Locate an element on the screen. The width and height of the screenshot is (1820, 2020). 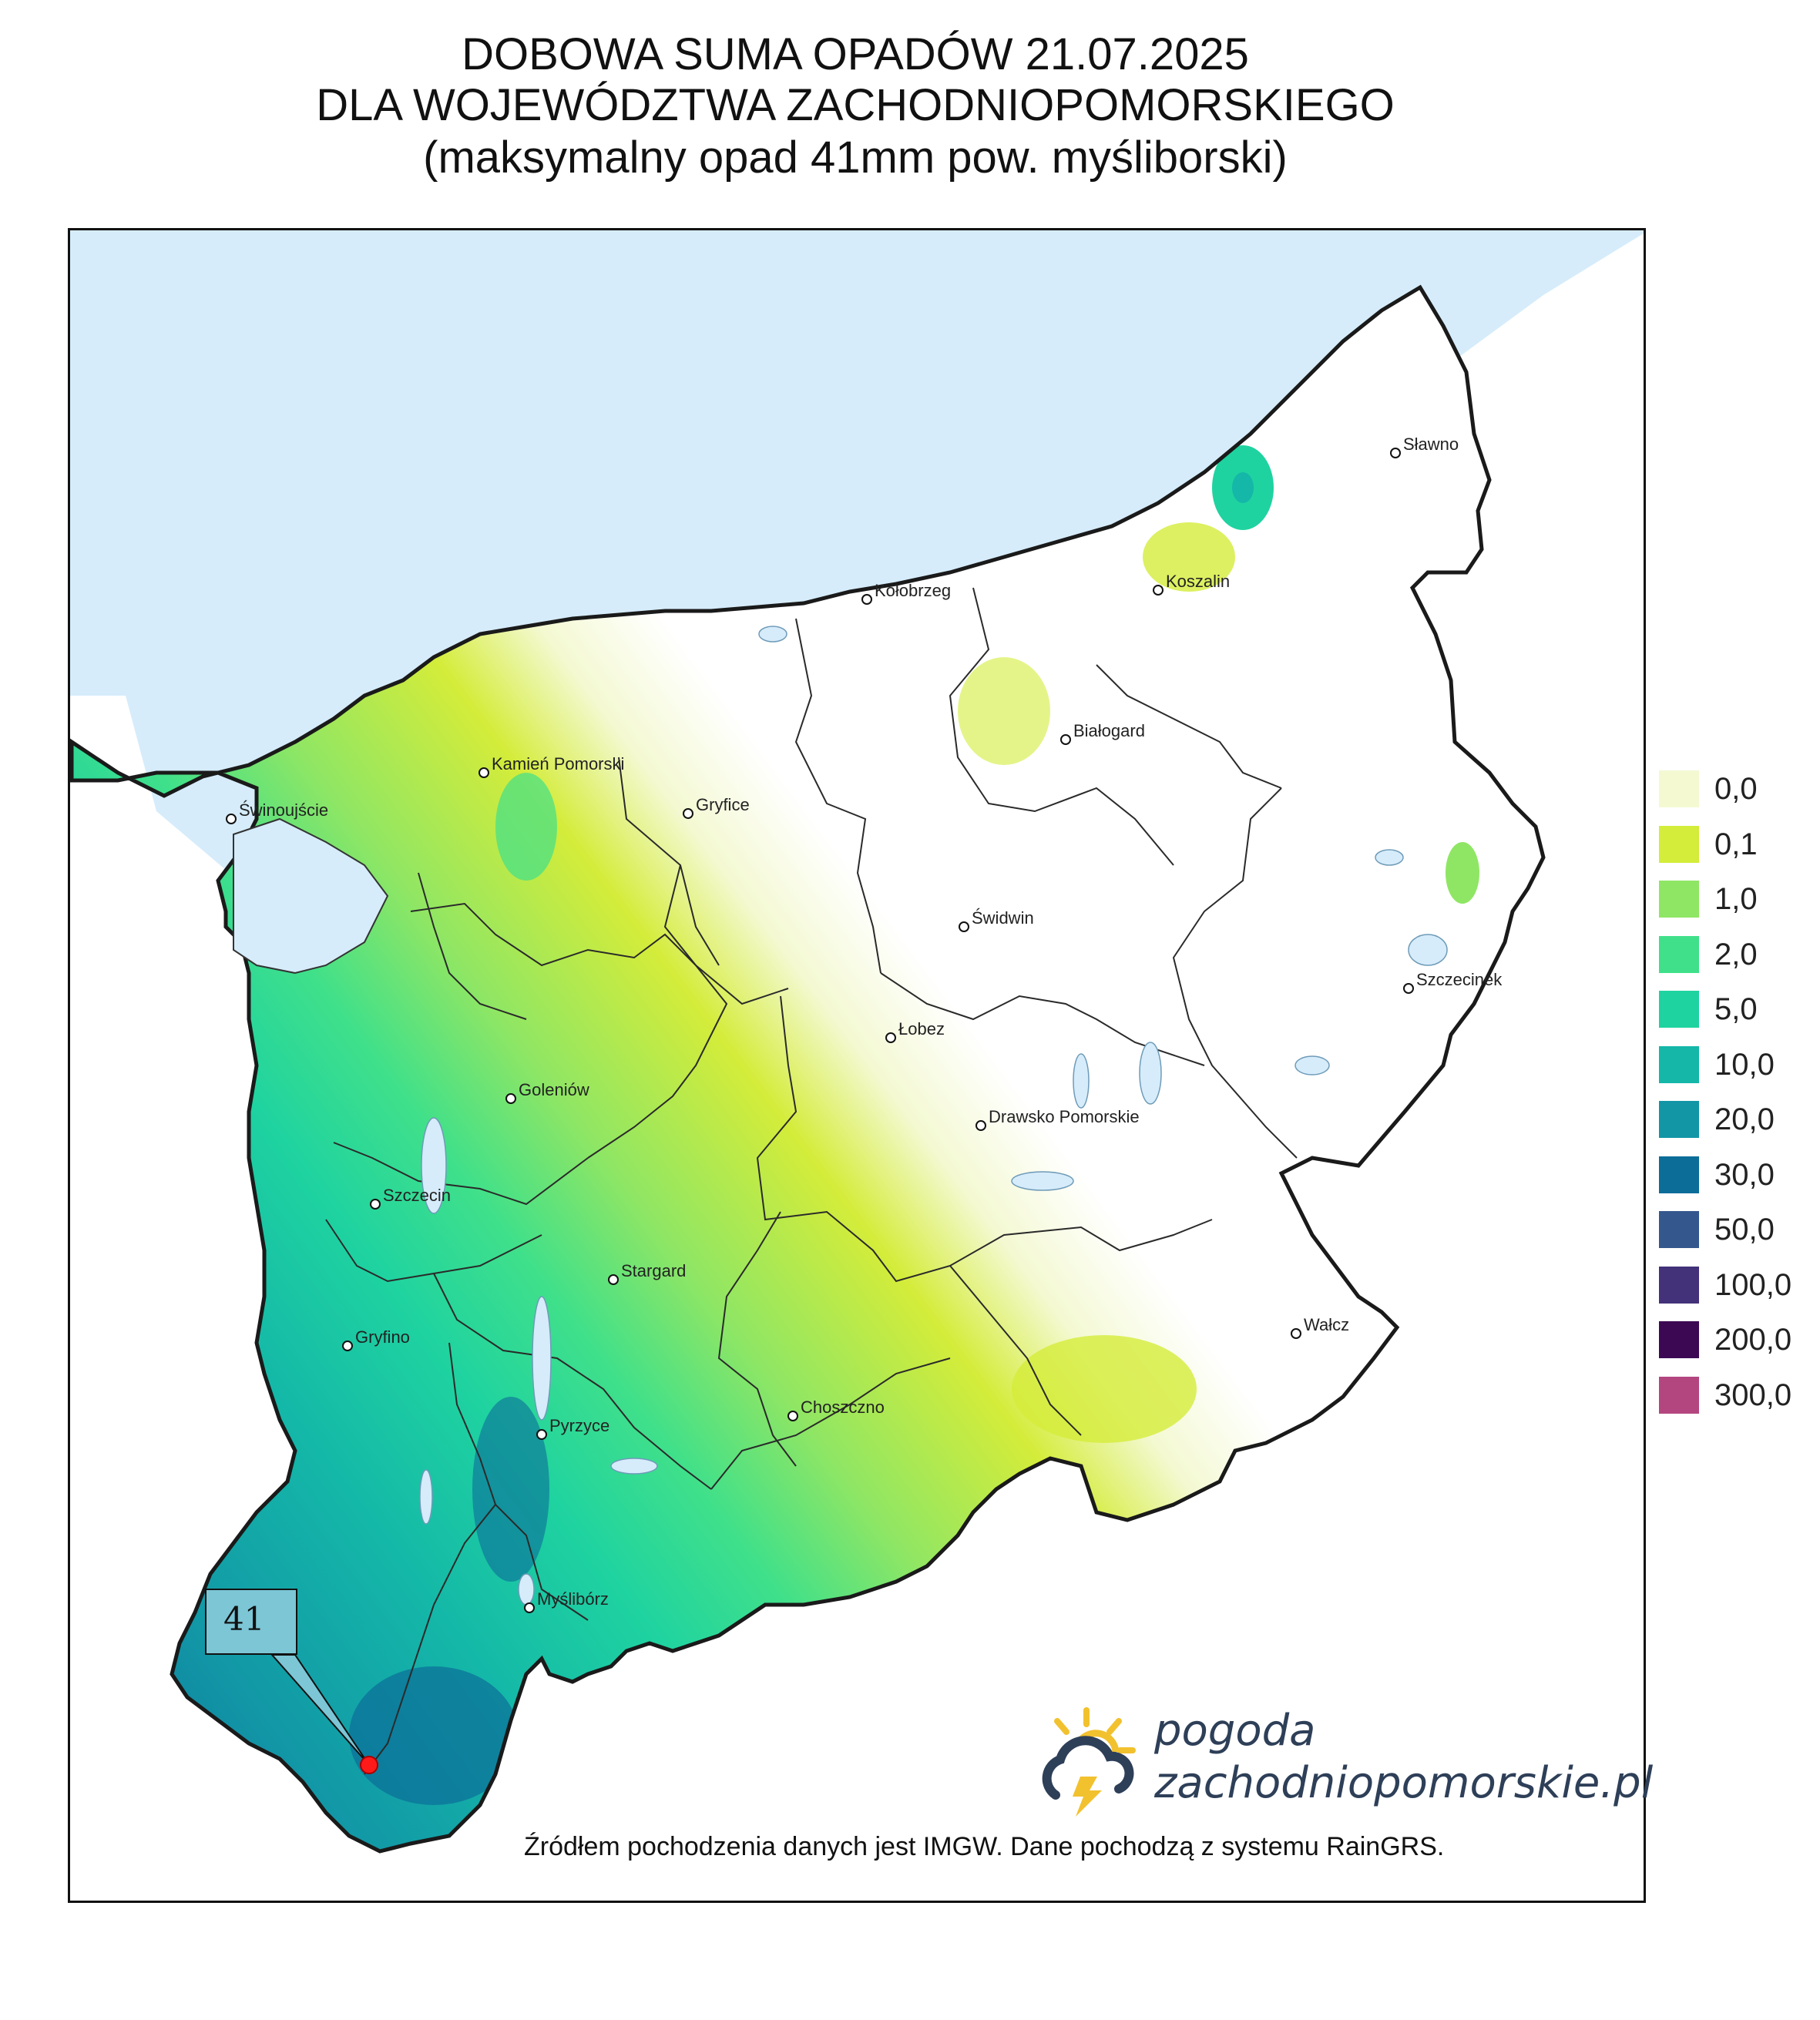
city-label: Stargard is located at coordinates (654, 1270).